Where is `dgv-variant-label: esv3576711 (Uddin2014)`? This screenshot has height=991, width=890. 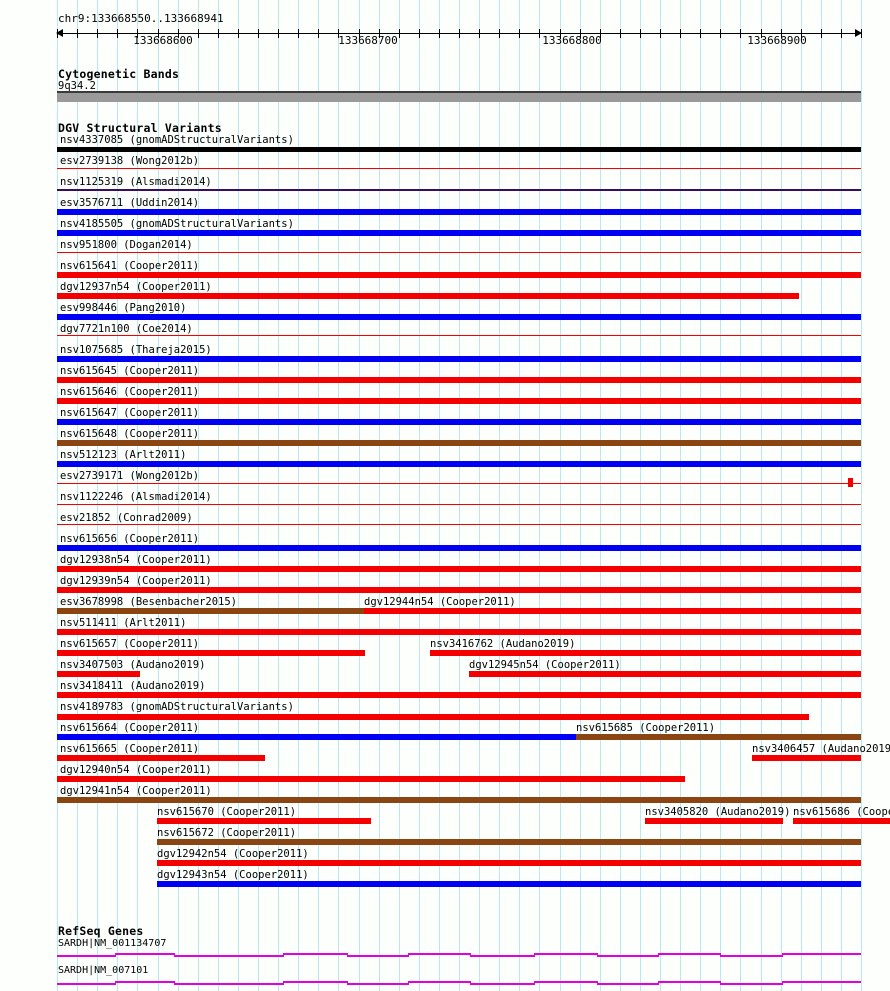
dgv-variant-label: esv3576711 (Uddin2014) is located at coordinates (130, 203).